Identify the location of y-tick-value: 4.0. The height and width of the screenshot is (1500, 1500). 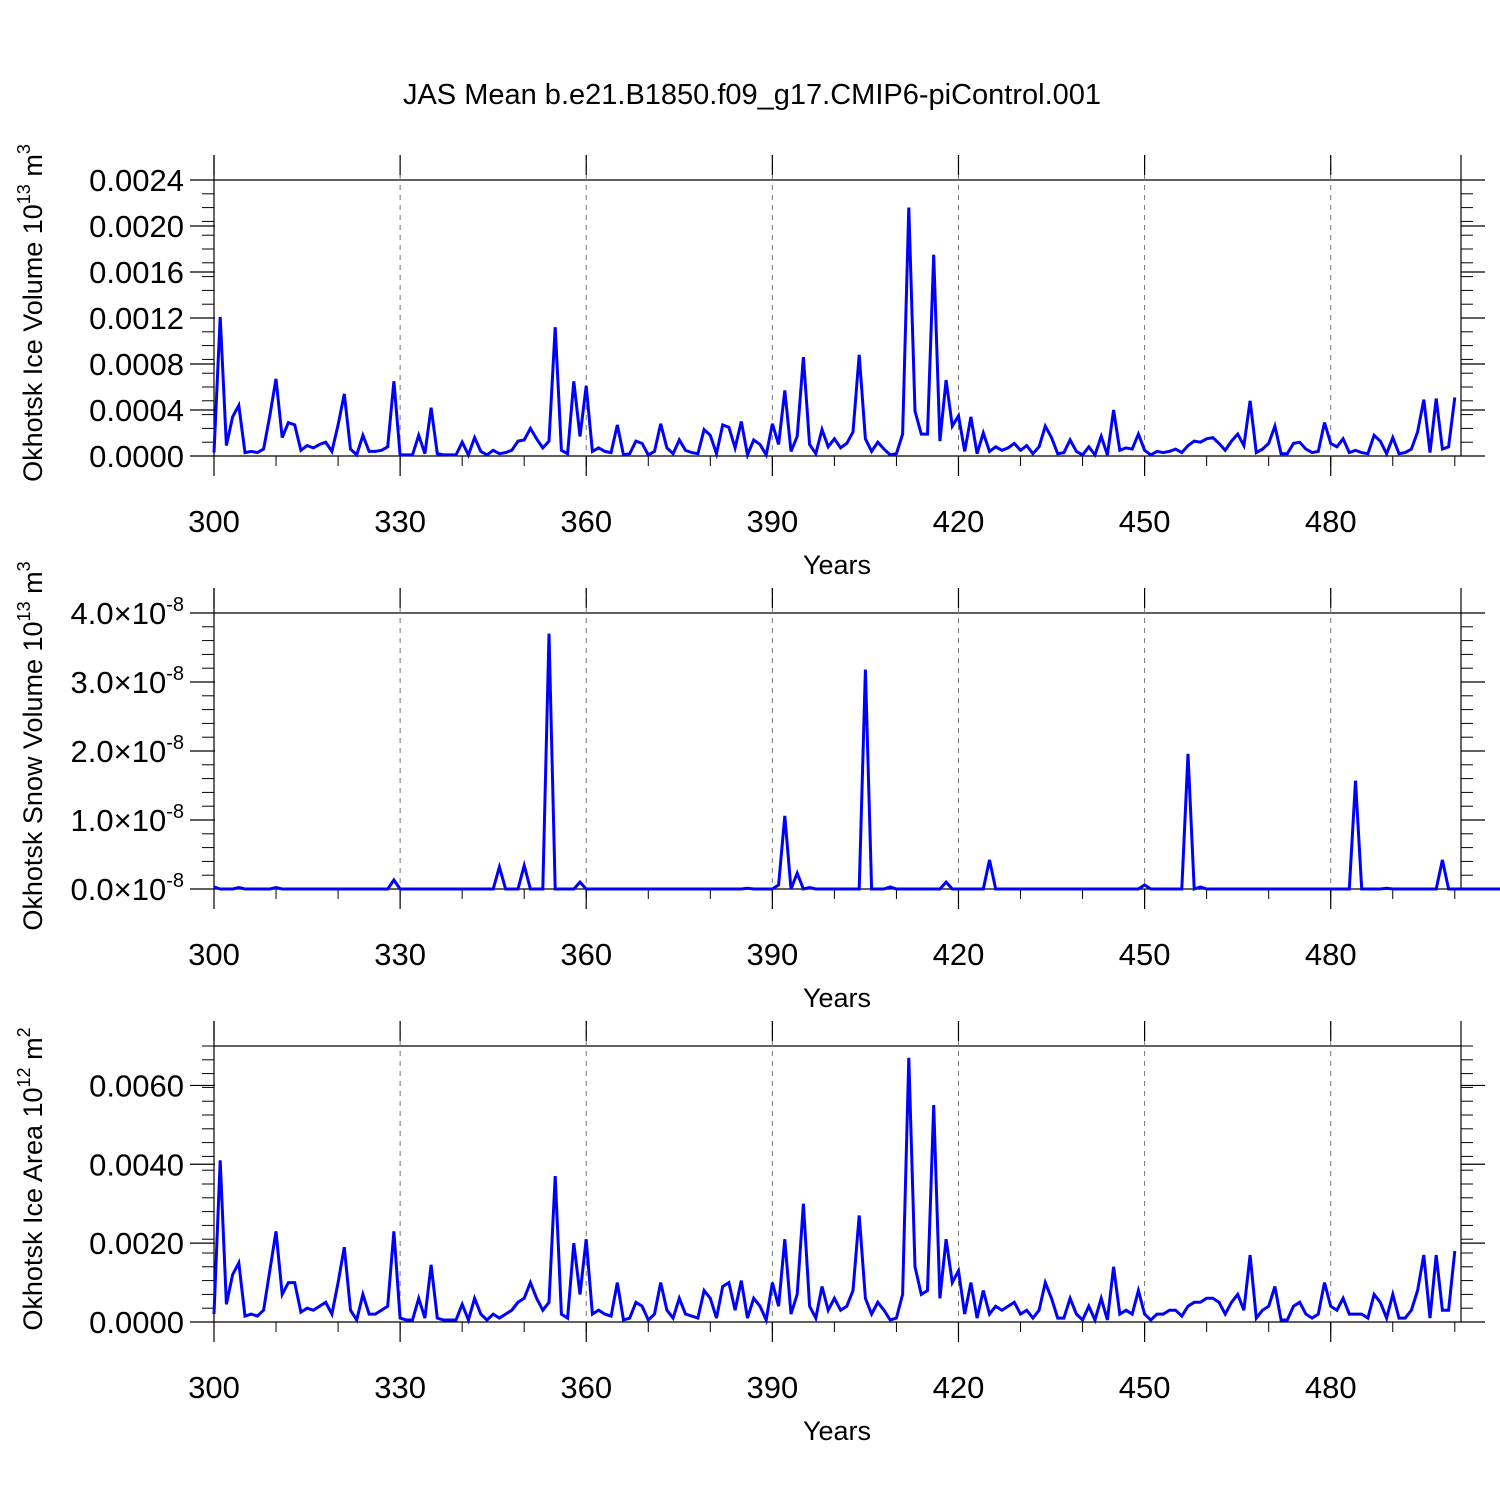
(92, 613).